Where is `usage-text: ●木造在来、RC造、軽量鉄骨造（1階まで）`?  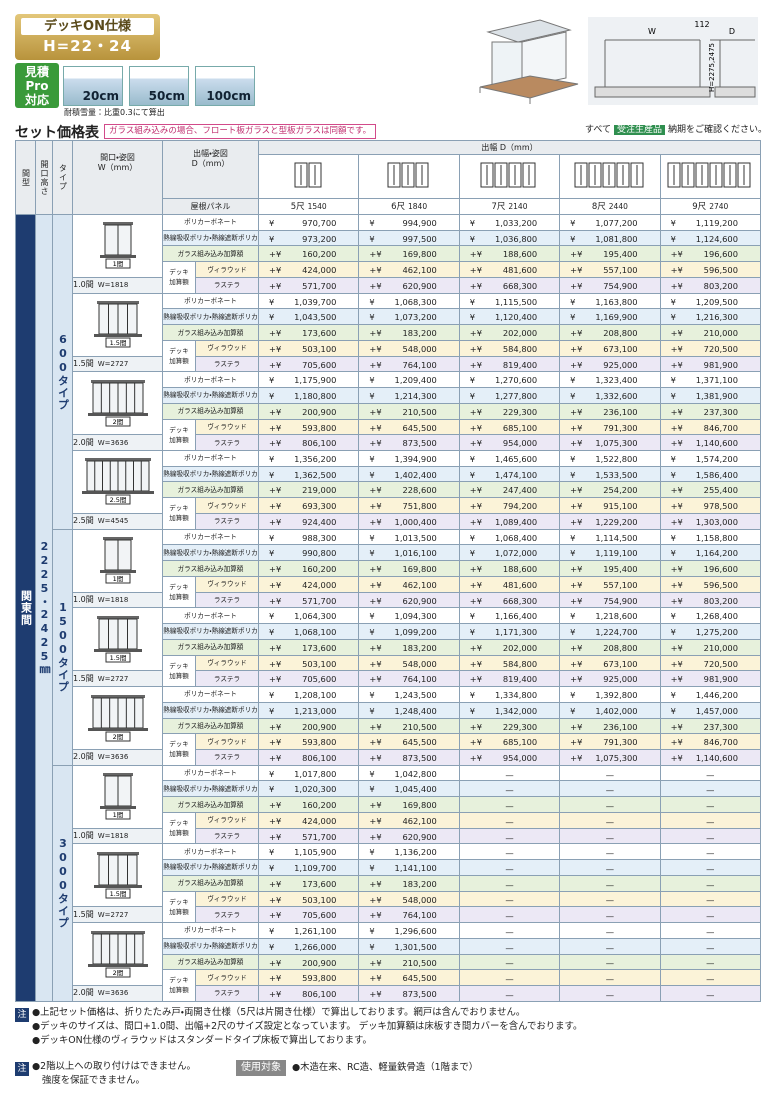
usage-text: ●木造在来、RC造、軽量鉄骨造（1階まで） is located at coordinates (385, 1067).